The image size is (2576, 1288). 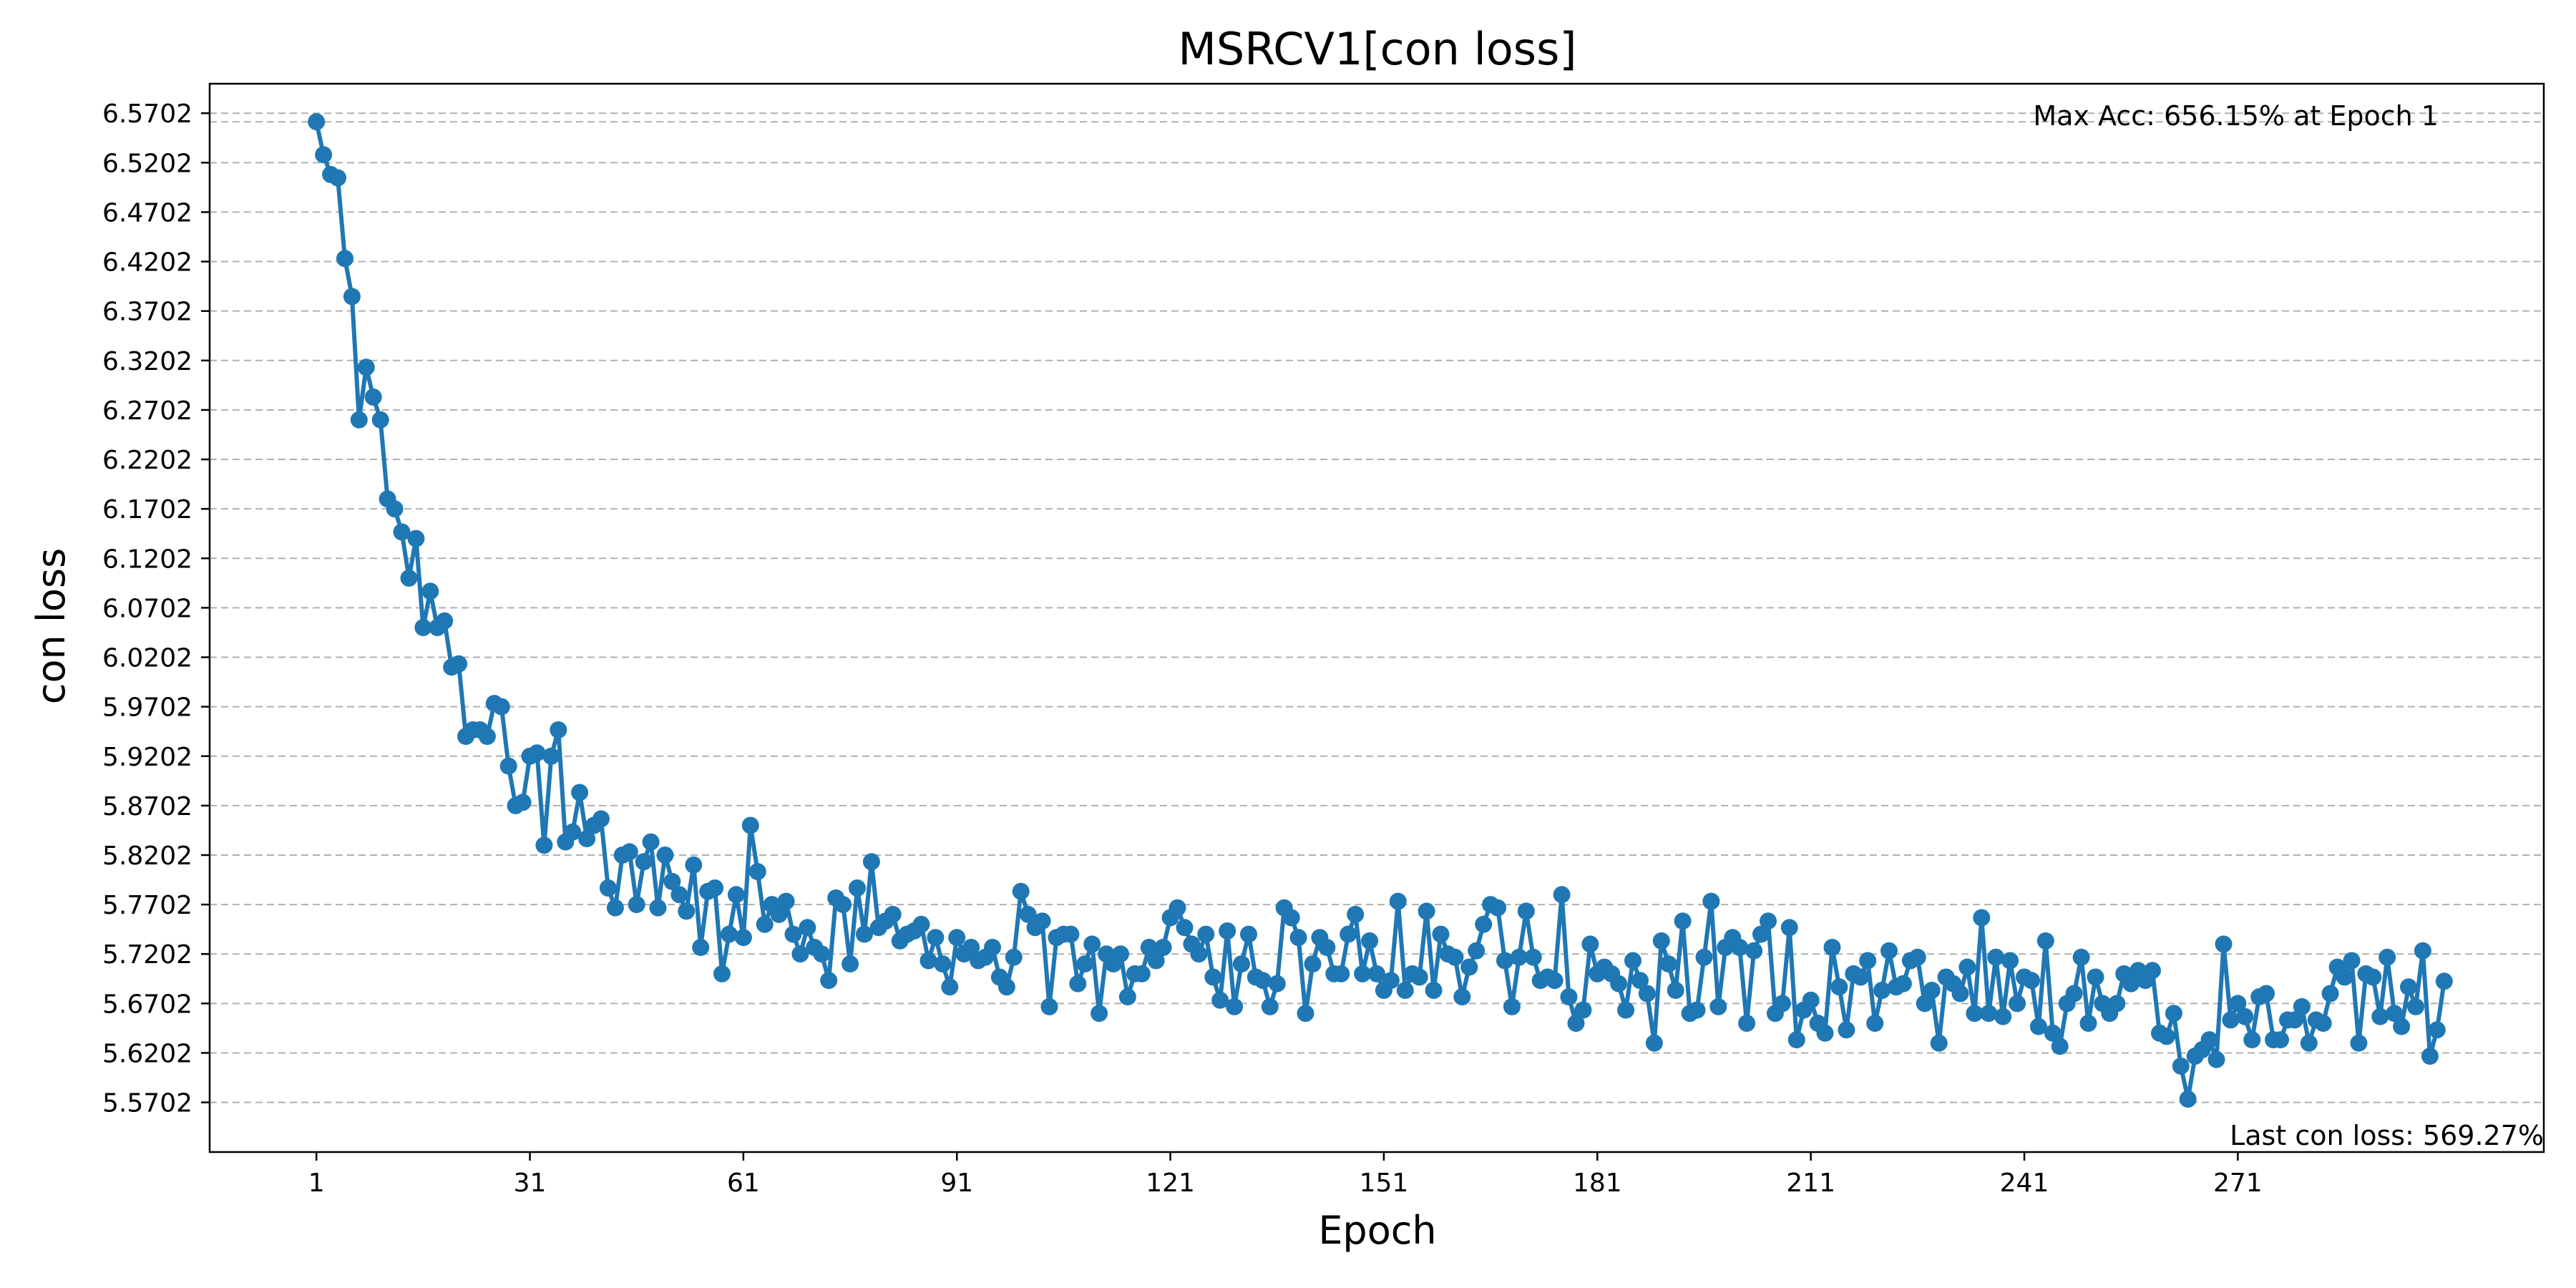 What do you see at coordinates (147, 905) in the screenshot?
I see `y-tick-label: 5.7702` at bounding box center [147, 905].